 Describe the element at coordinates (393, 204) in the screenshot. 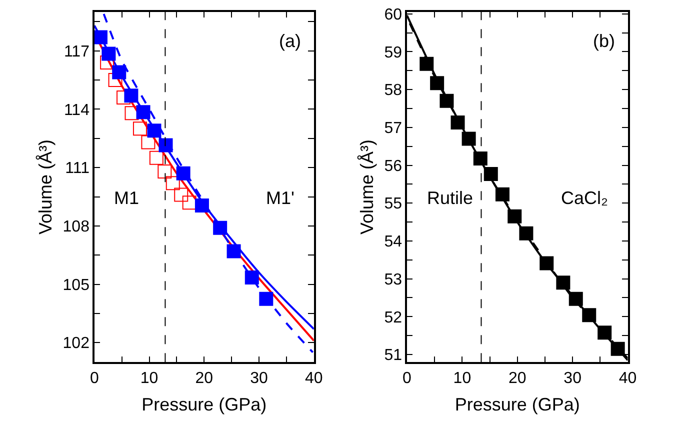

I see `y-tick-label: 55` at that location.